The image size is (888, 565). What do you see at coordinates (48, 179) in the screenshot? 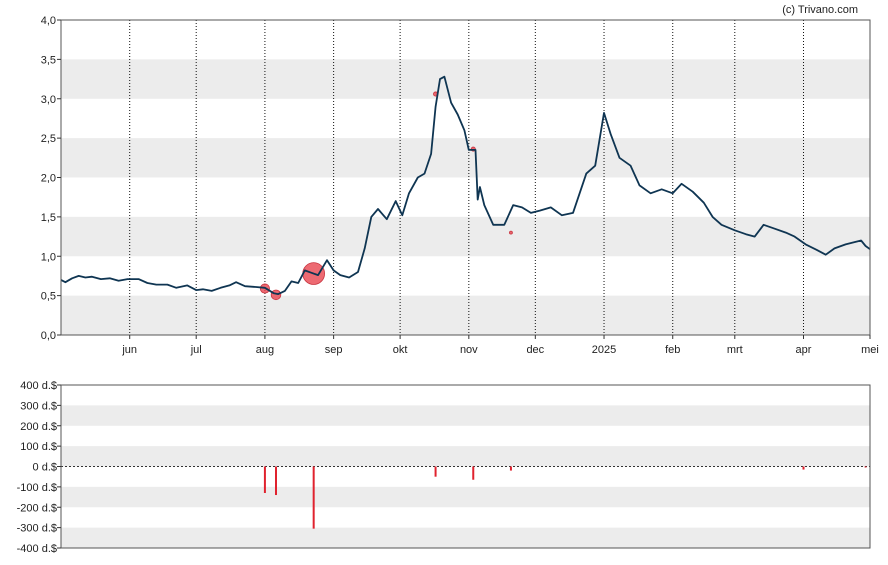
I see `price-y-tick-label: 2,0` at bounding box center [48, 179].